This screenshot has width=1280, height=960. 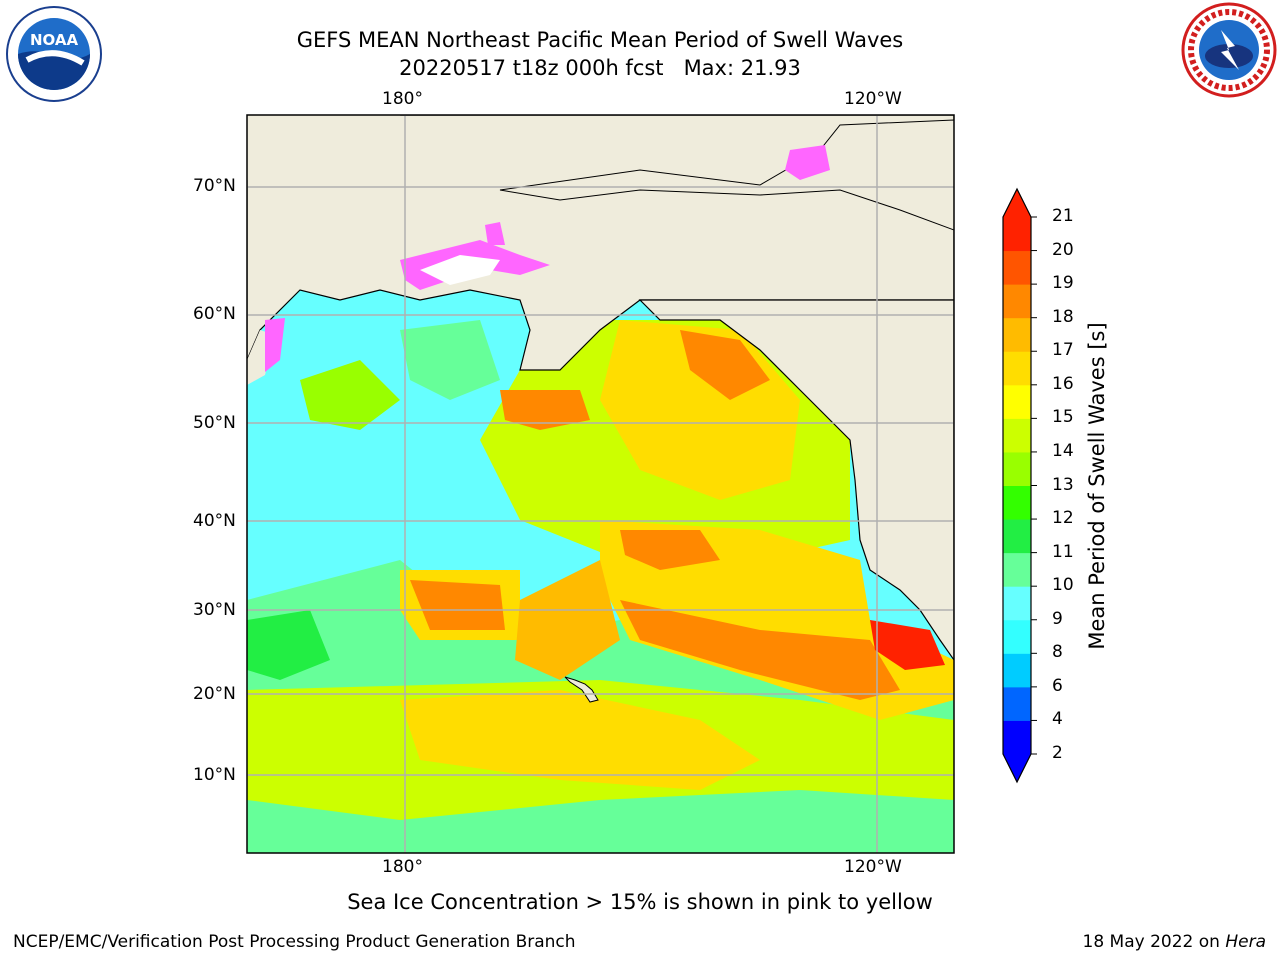 What do you see at coordinates (1063, 316) in the screenshot?
I see `colorbar-tick-label: 18` at bounding box center [1063, 316].